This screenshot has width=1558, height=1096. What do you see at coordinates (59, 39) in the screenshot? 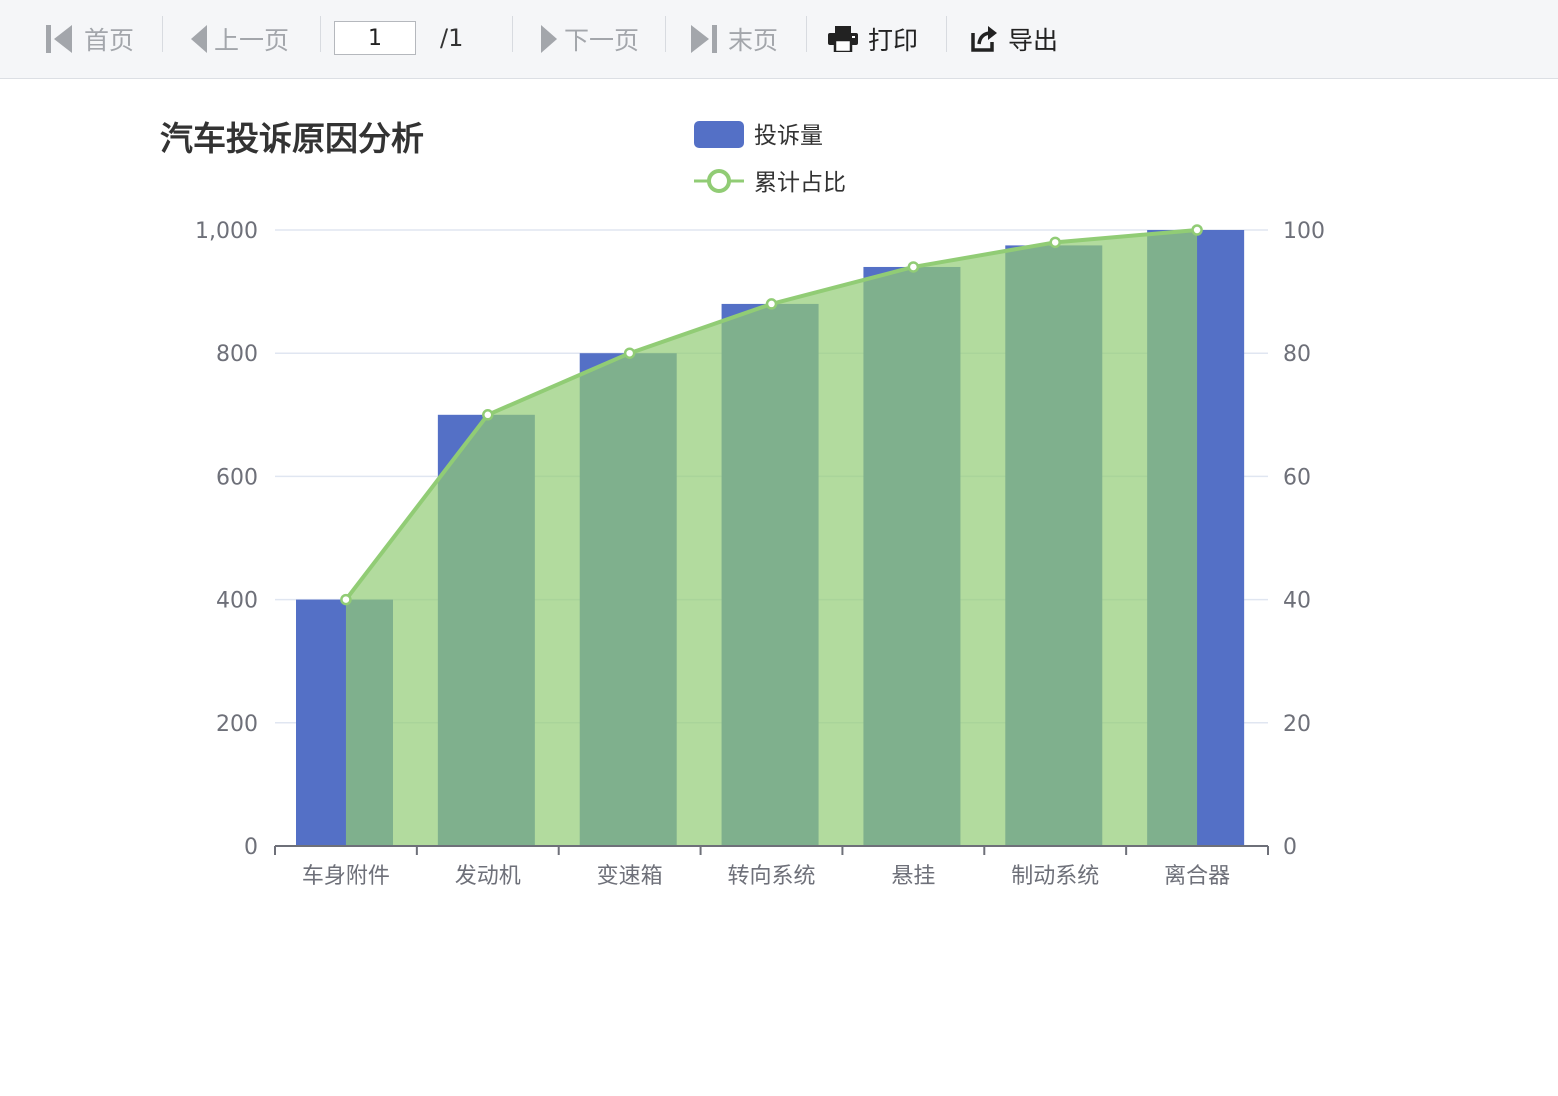
I see `first-page-icon` at bounding box center [59, 39].